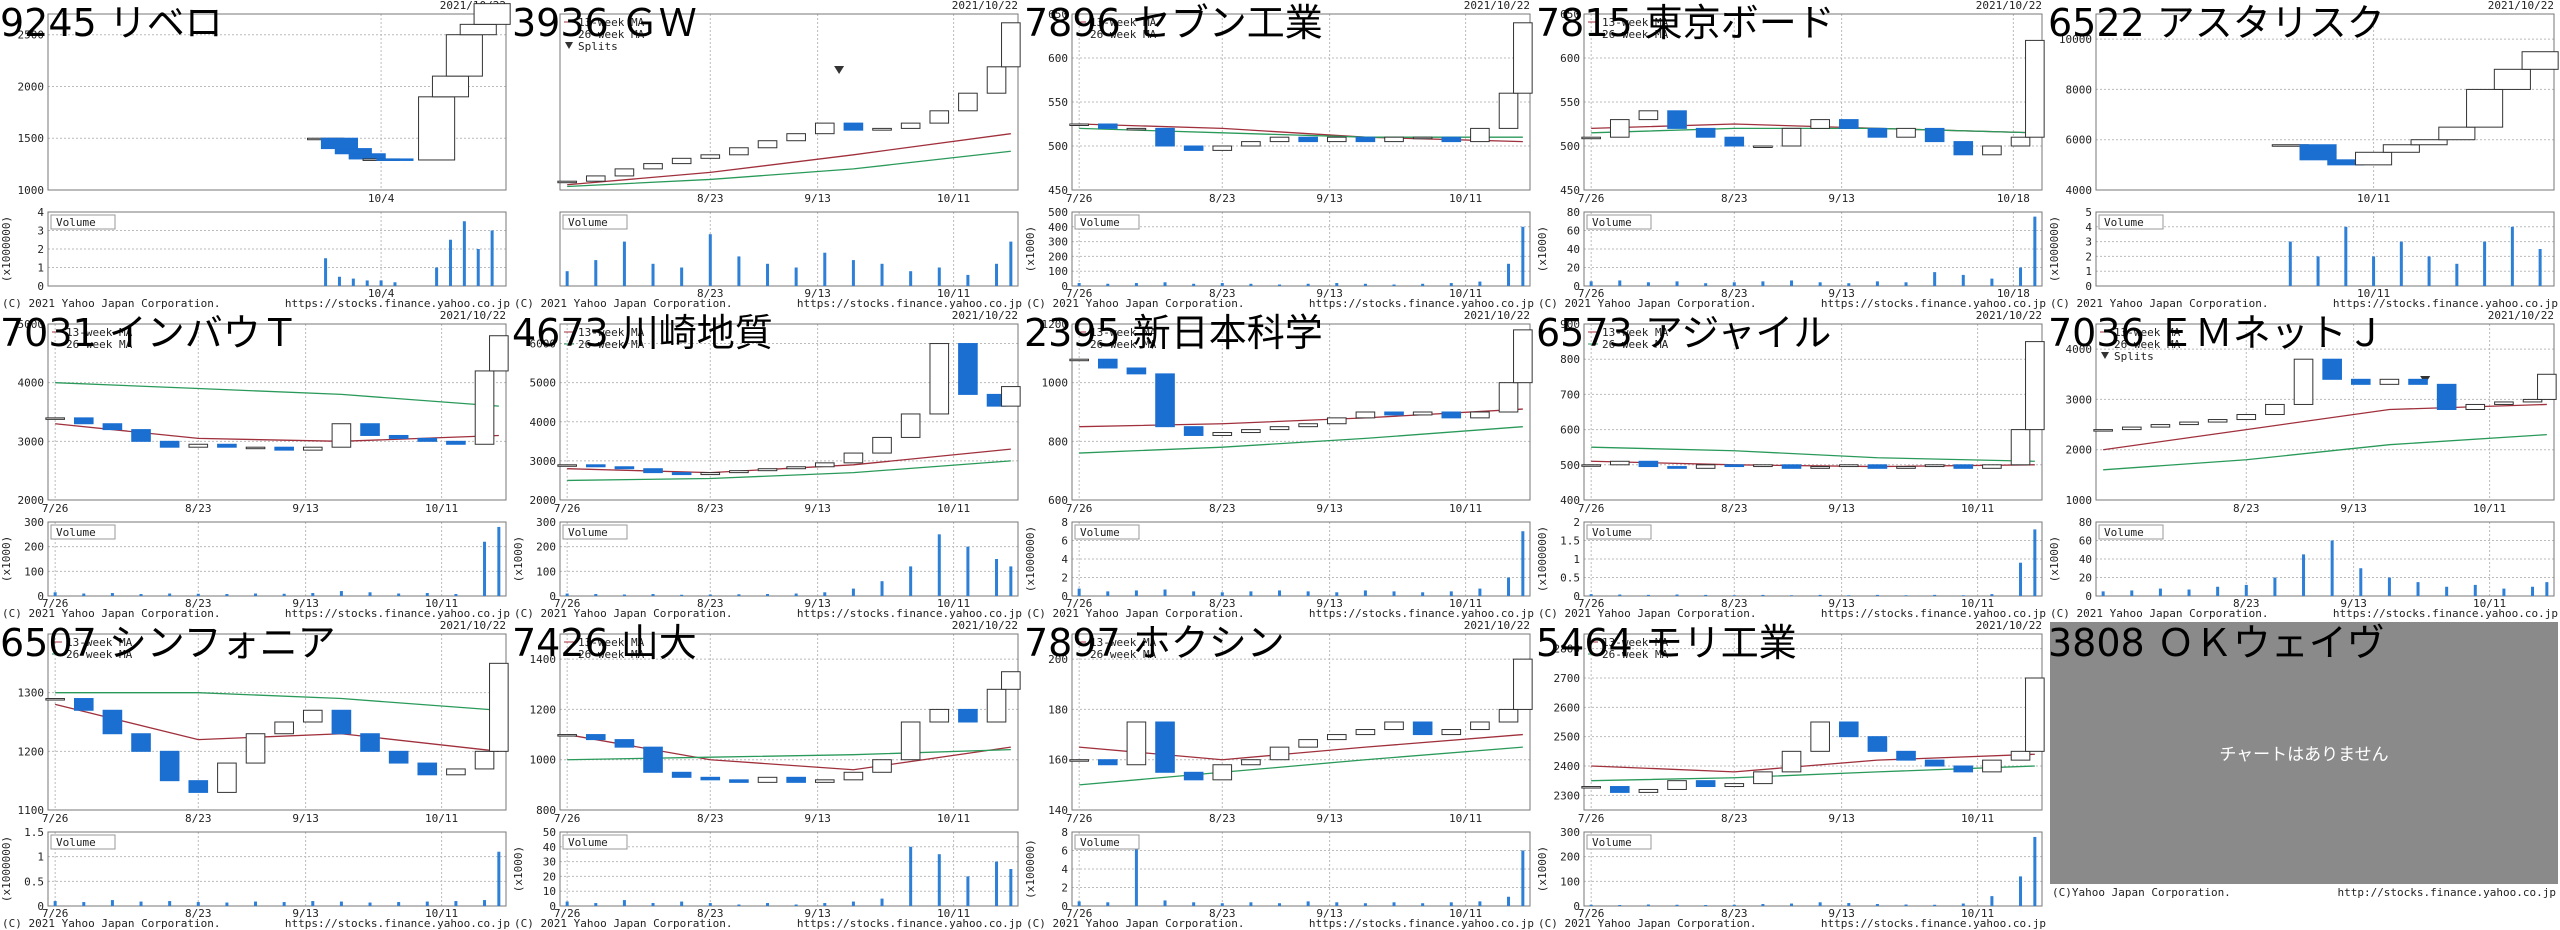  I want to click on y-tick-label: 4, so click(2088, 227).